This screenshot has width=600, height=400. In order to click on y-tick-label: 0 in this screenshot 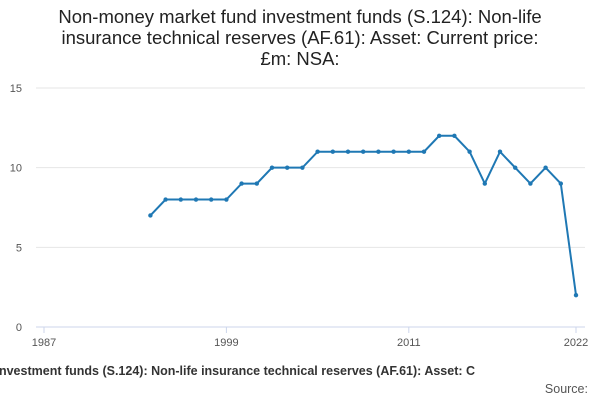, I will do `click(19, 328)`.